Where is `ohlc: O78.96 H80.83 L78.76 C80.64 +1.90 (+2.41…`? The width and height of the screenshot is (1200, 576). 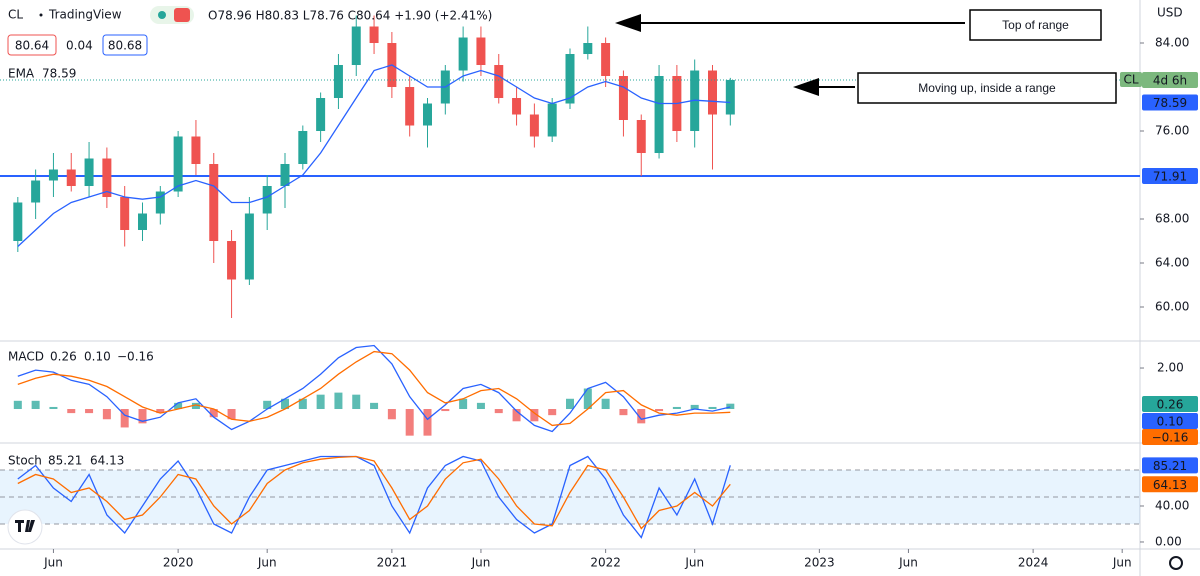 ohlc: O78.96 H80.83 L78.76 C80.64 +1.90 (+2.41… is located at coordinates (350, 16).